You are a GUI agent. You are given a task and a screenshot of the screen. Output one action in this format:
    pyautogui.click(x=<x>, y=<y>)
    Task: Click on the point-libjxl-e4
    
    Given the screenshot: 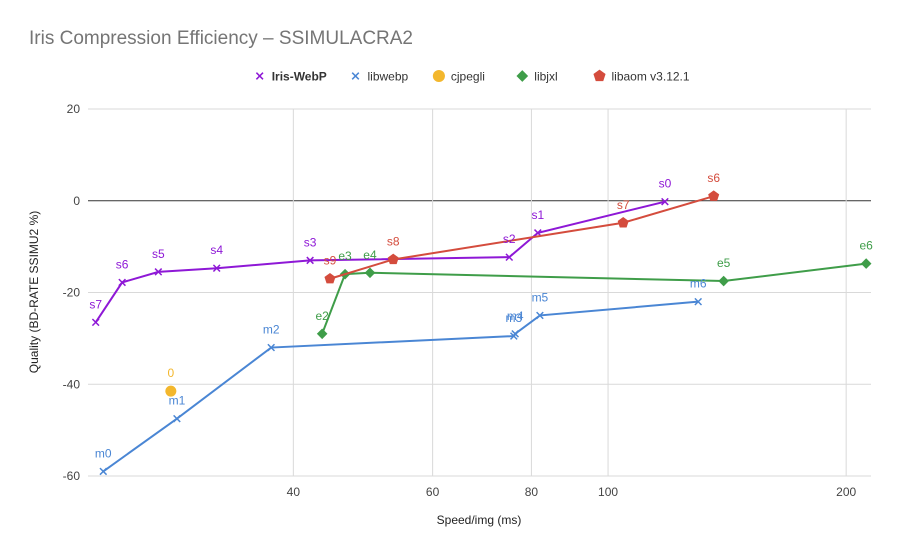 What is the action you would take?
    pyautogui.click(x=370, y=273)
    